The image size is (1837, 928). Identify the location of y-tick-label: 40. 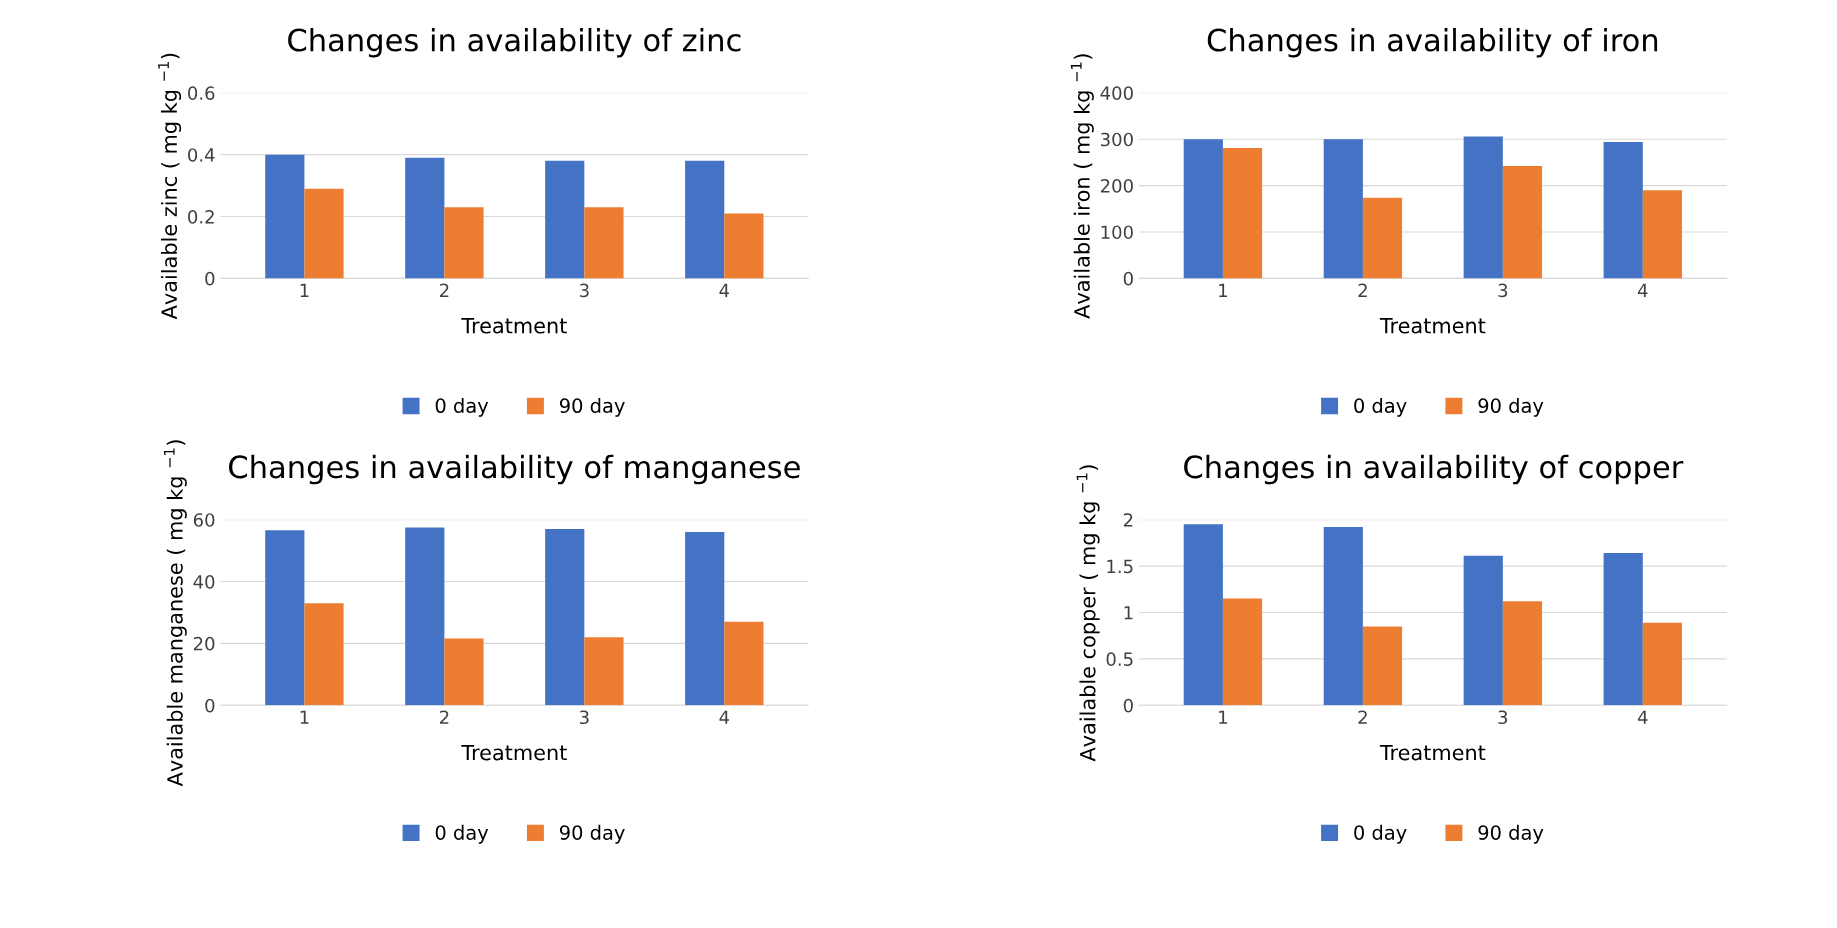
(204, 582).